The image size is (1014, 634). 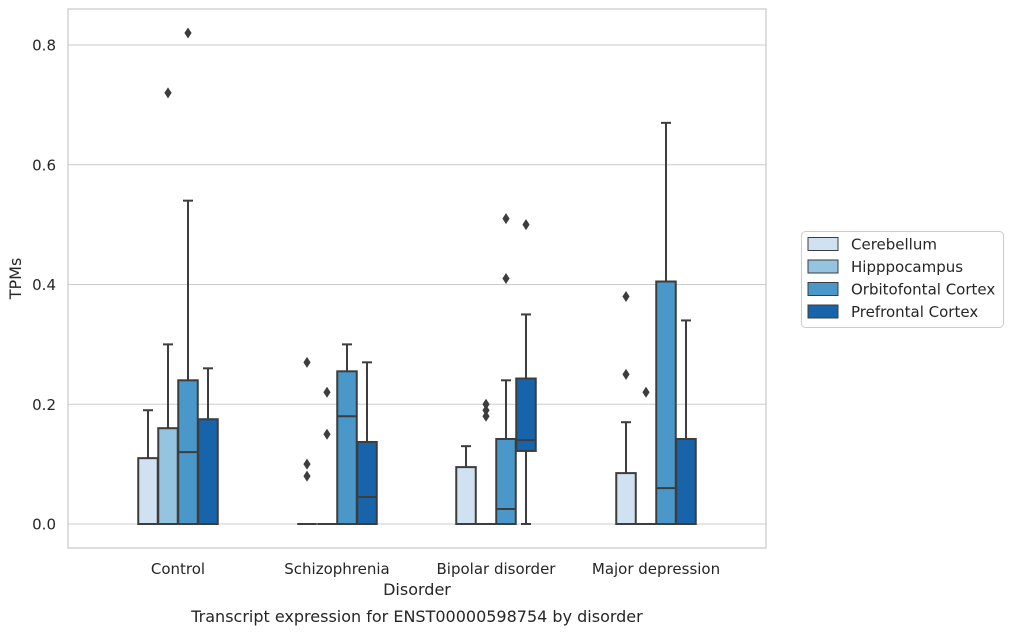 I want to click on legend-item: Cerebellum, so click(x=872, y=245).